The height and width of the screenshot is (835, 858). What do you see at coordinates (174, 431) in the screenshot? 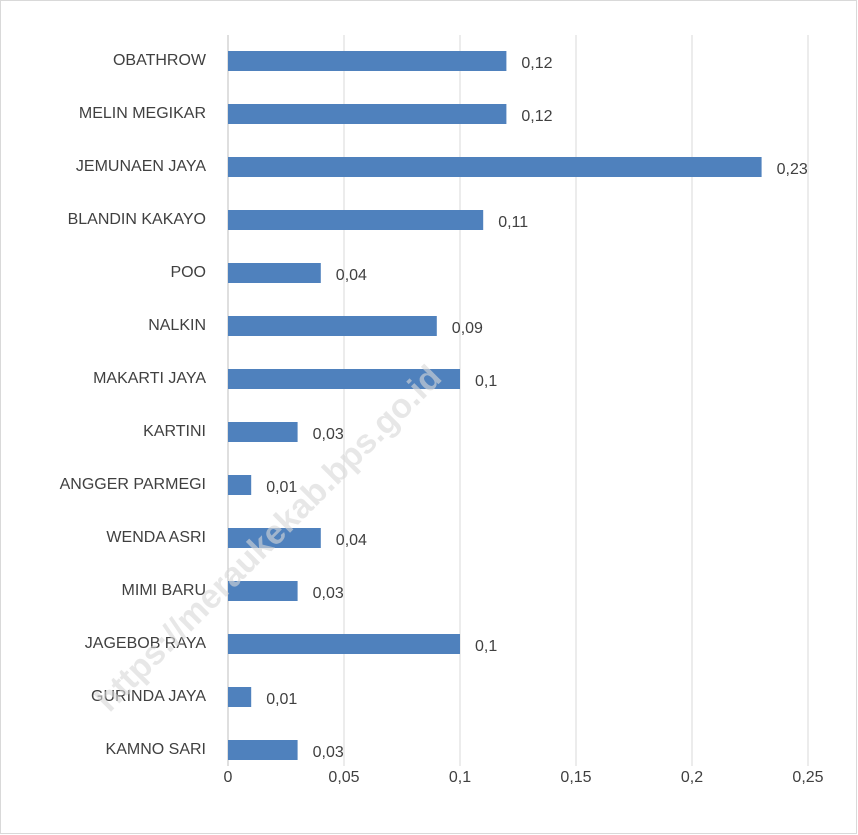
I see `y-tick-label: KARTINI` at bounding box center [174, 431].